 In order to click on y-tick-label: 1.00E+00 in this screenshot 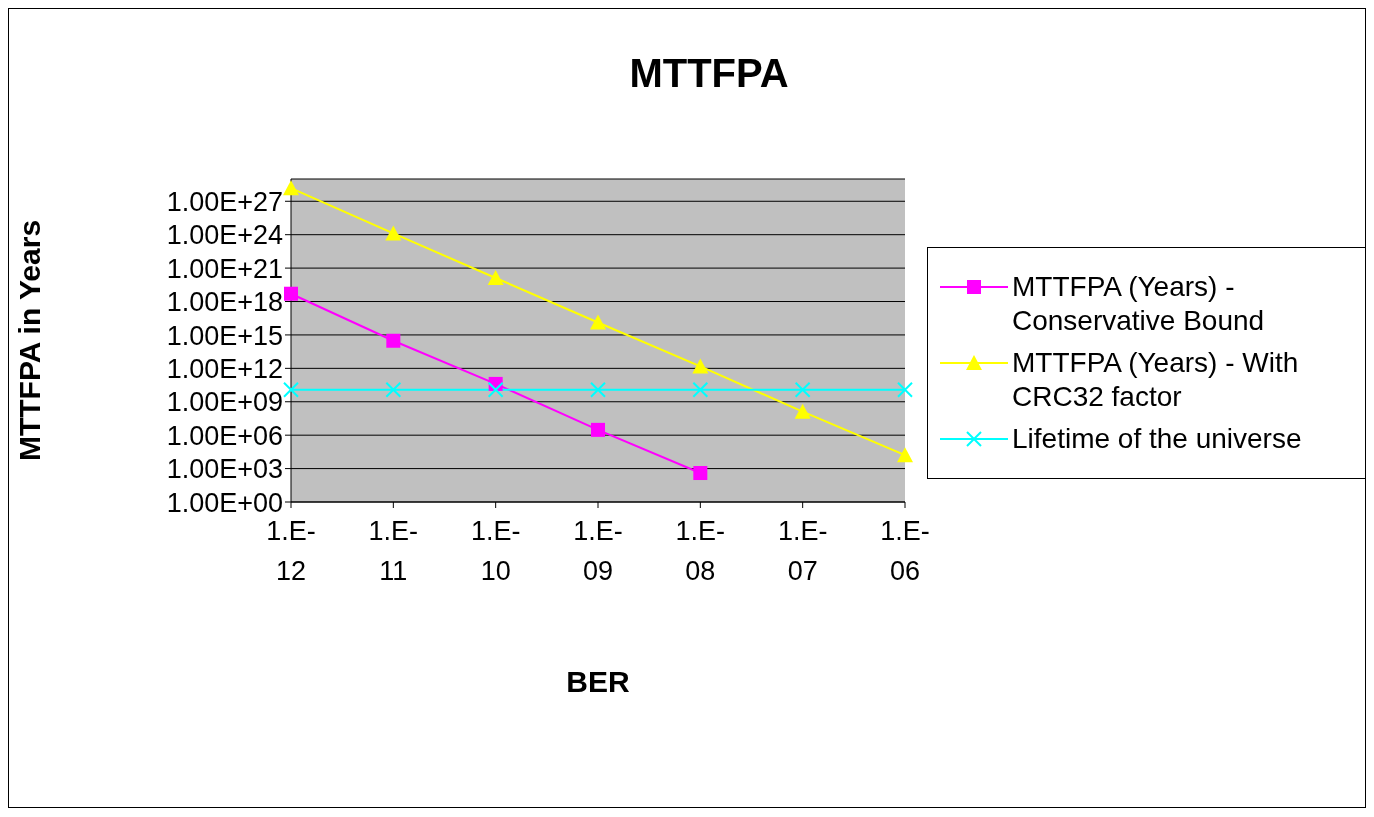, I will do `click(224, 502)`.